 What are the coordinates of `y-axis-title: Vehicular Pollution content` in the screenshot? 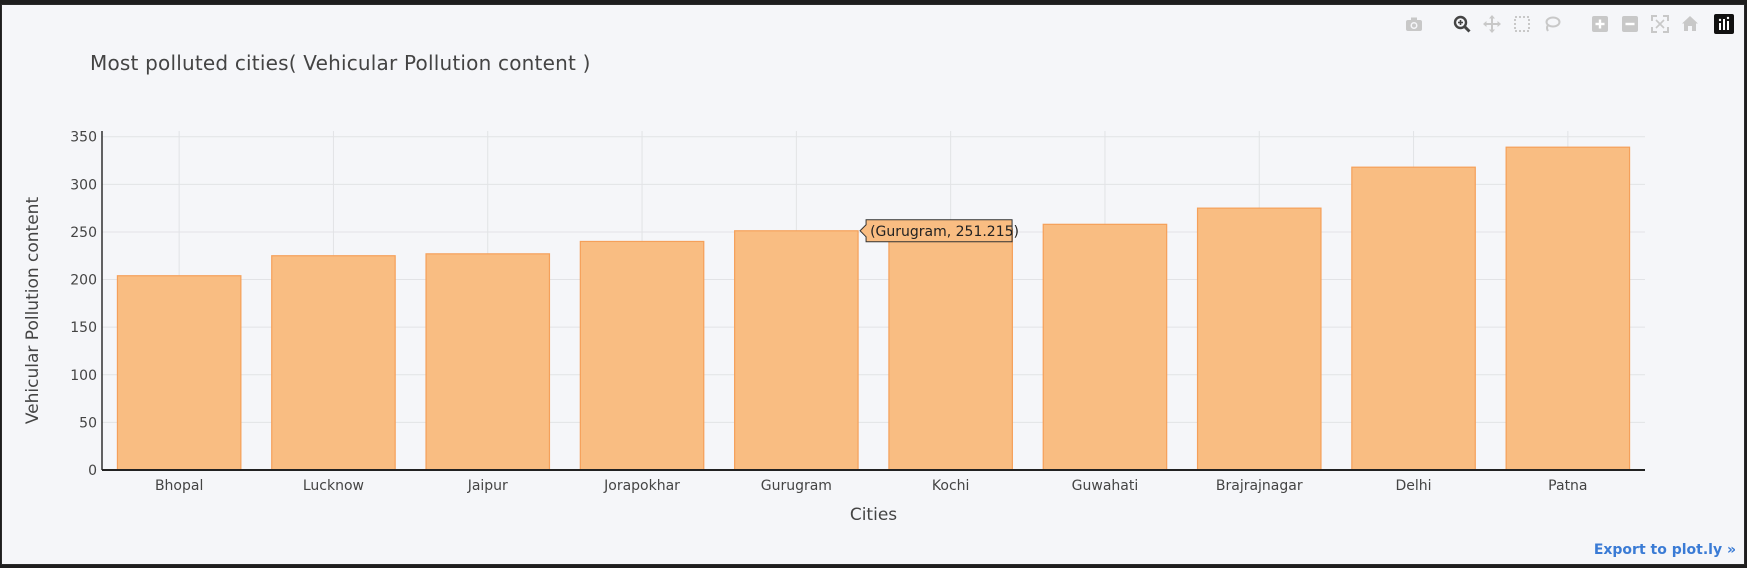 It's located at (33, 311).